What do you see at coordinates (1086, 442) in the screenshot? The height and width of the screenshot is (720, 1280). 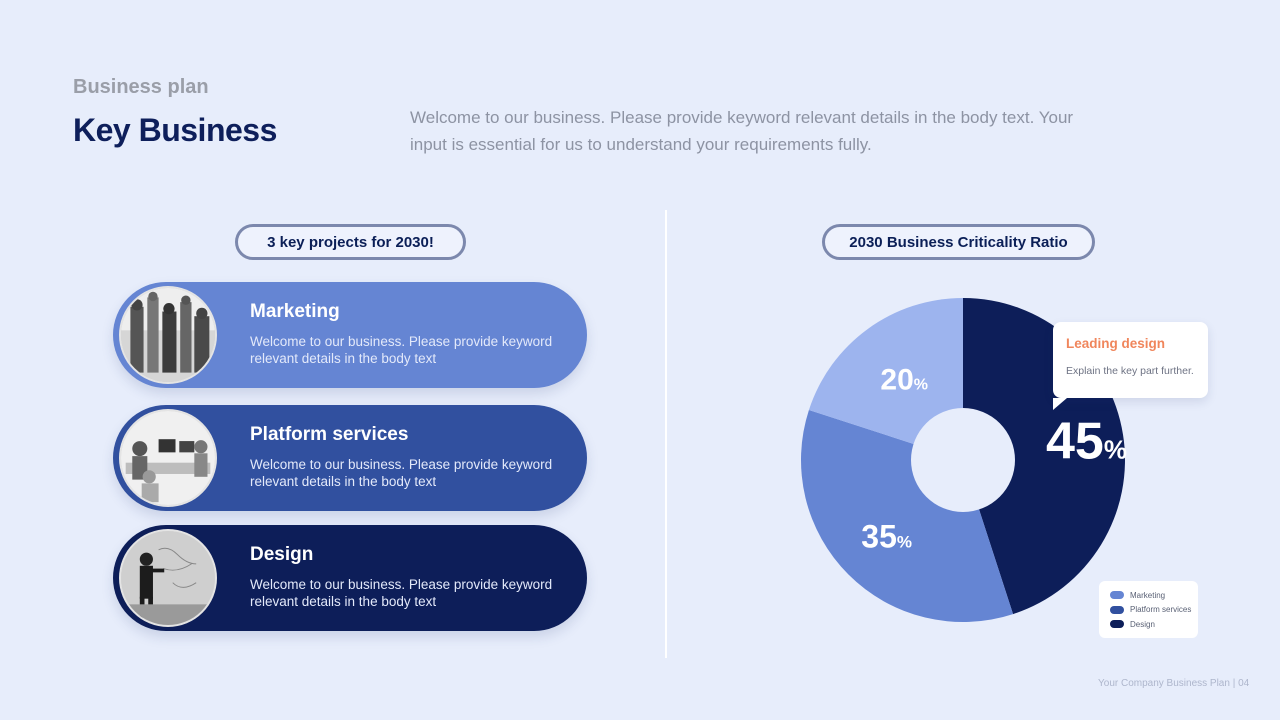 I see `slice-label-design: 45%` at bounding box center [1086, 442].